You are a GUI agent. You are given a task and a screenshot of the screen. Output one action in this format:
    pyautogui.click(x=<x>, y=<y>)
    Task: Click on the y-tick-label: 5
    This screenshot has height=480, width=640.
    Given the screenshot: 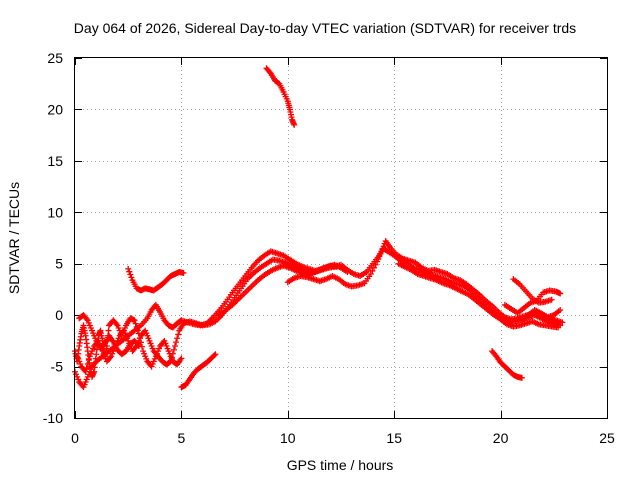 What is the action you would take?
    pyautogui.click(x=59, y=264)
    